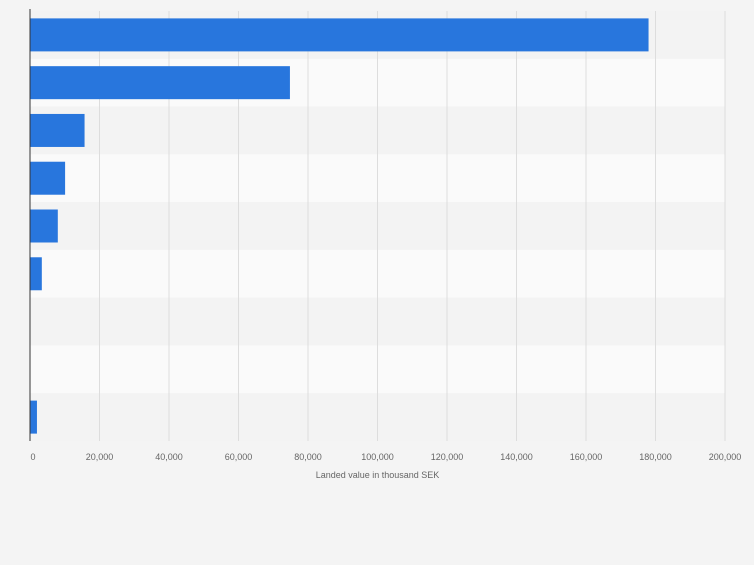 This screenshot has height=565, width=754. Describe the element at coordinates (447, 457) in the screenshot. I see `x-tick-label: 120,000` at that location.